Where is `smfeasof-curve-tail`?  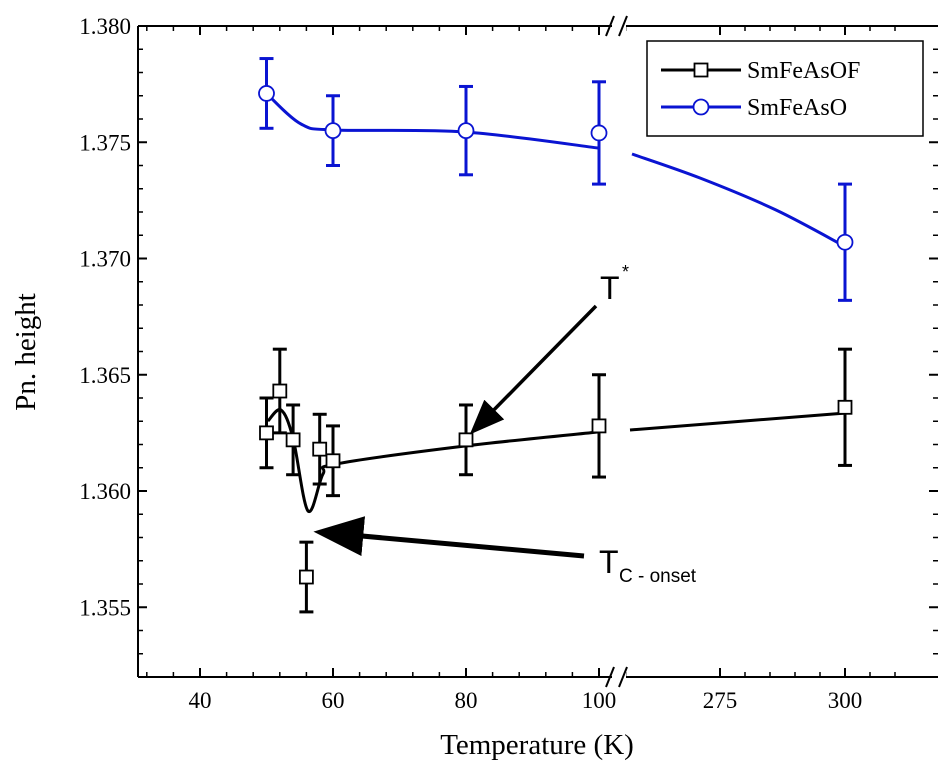
smfeasof-curve-tail is located at coordinates (738, 421).